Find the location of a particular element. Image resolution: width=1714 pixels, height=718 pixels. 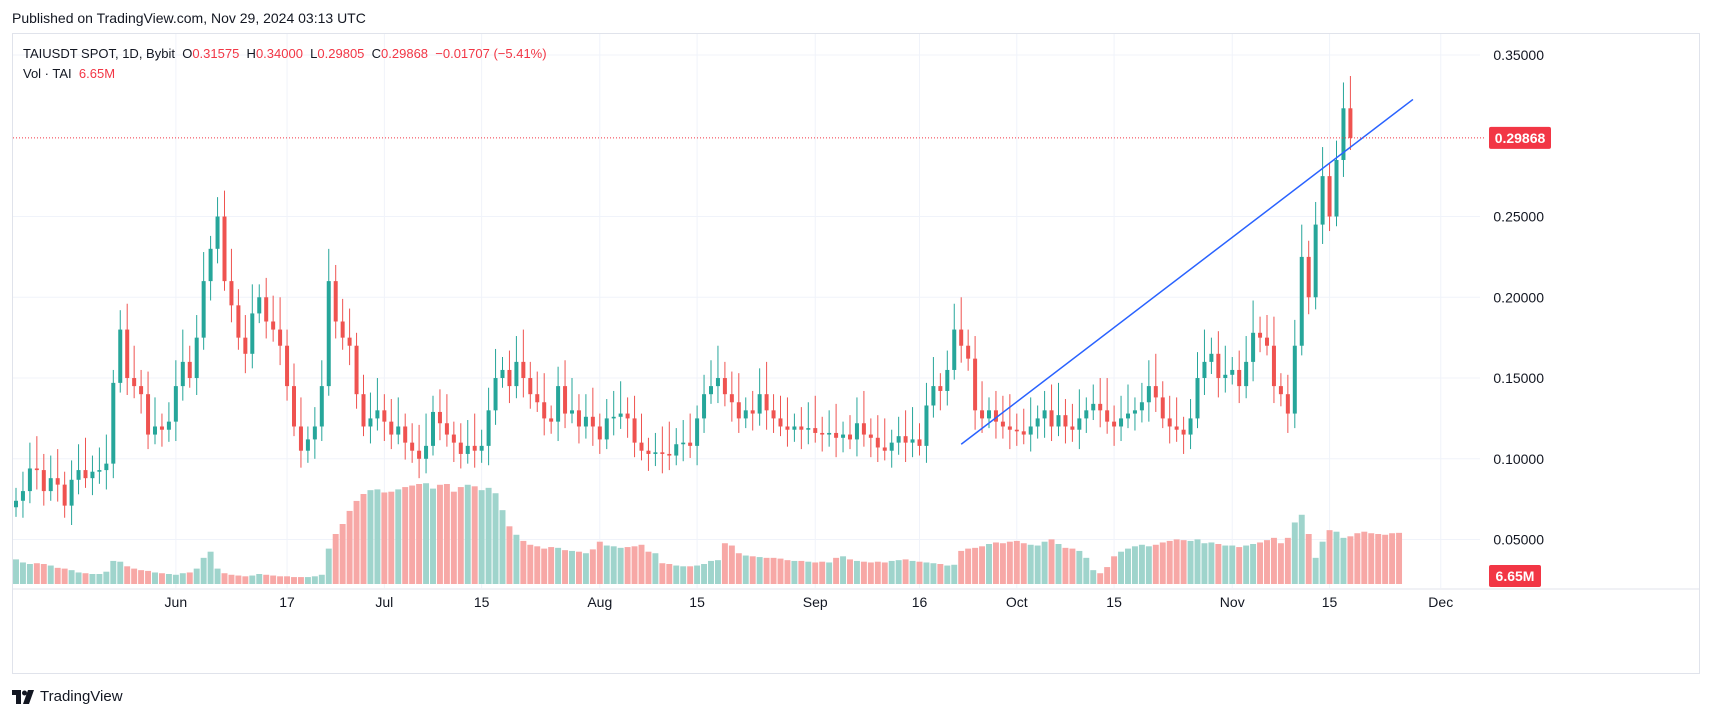

last-price-label: 0.29868 is located at coordinates (1520, 138).